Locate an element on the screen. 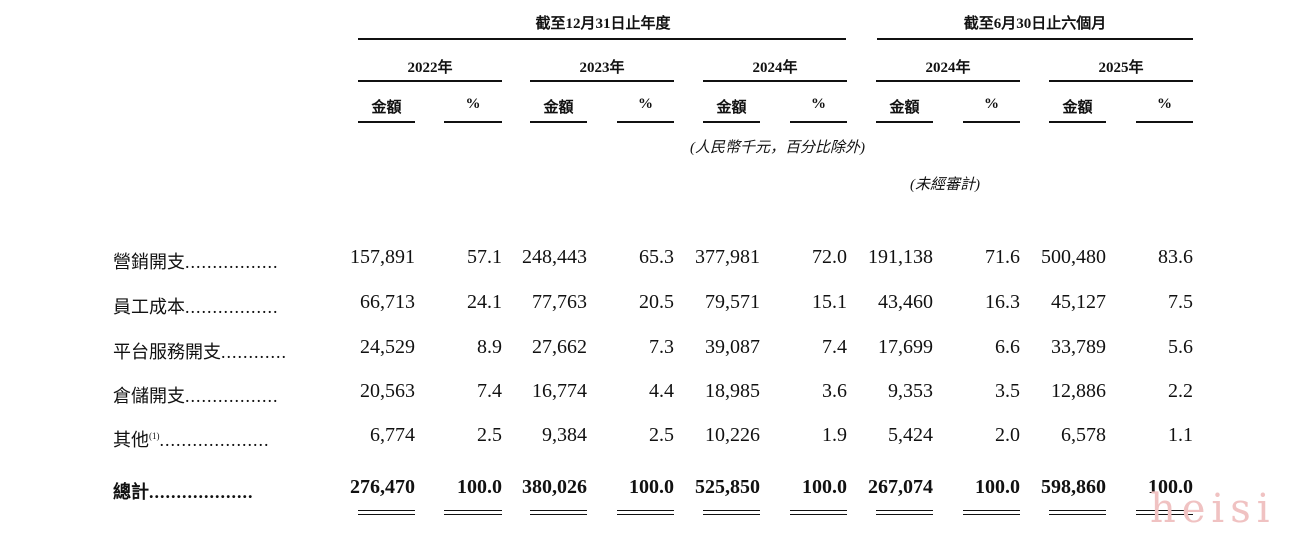  percent-cell: 1.9 is located at coordinates (834, 435).